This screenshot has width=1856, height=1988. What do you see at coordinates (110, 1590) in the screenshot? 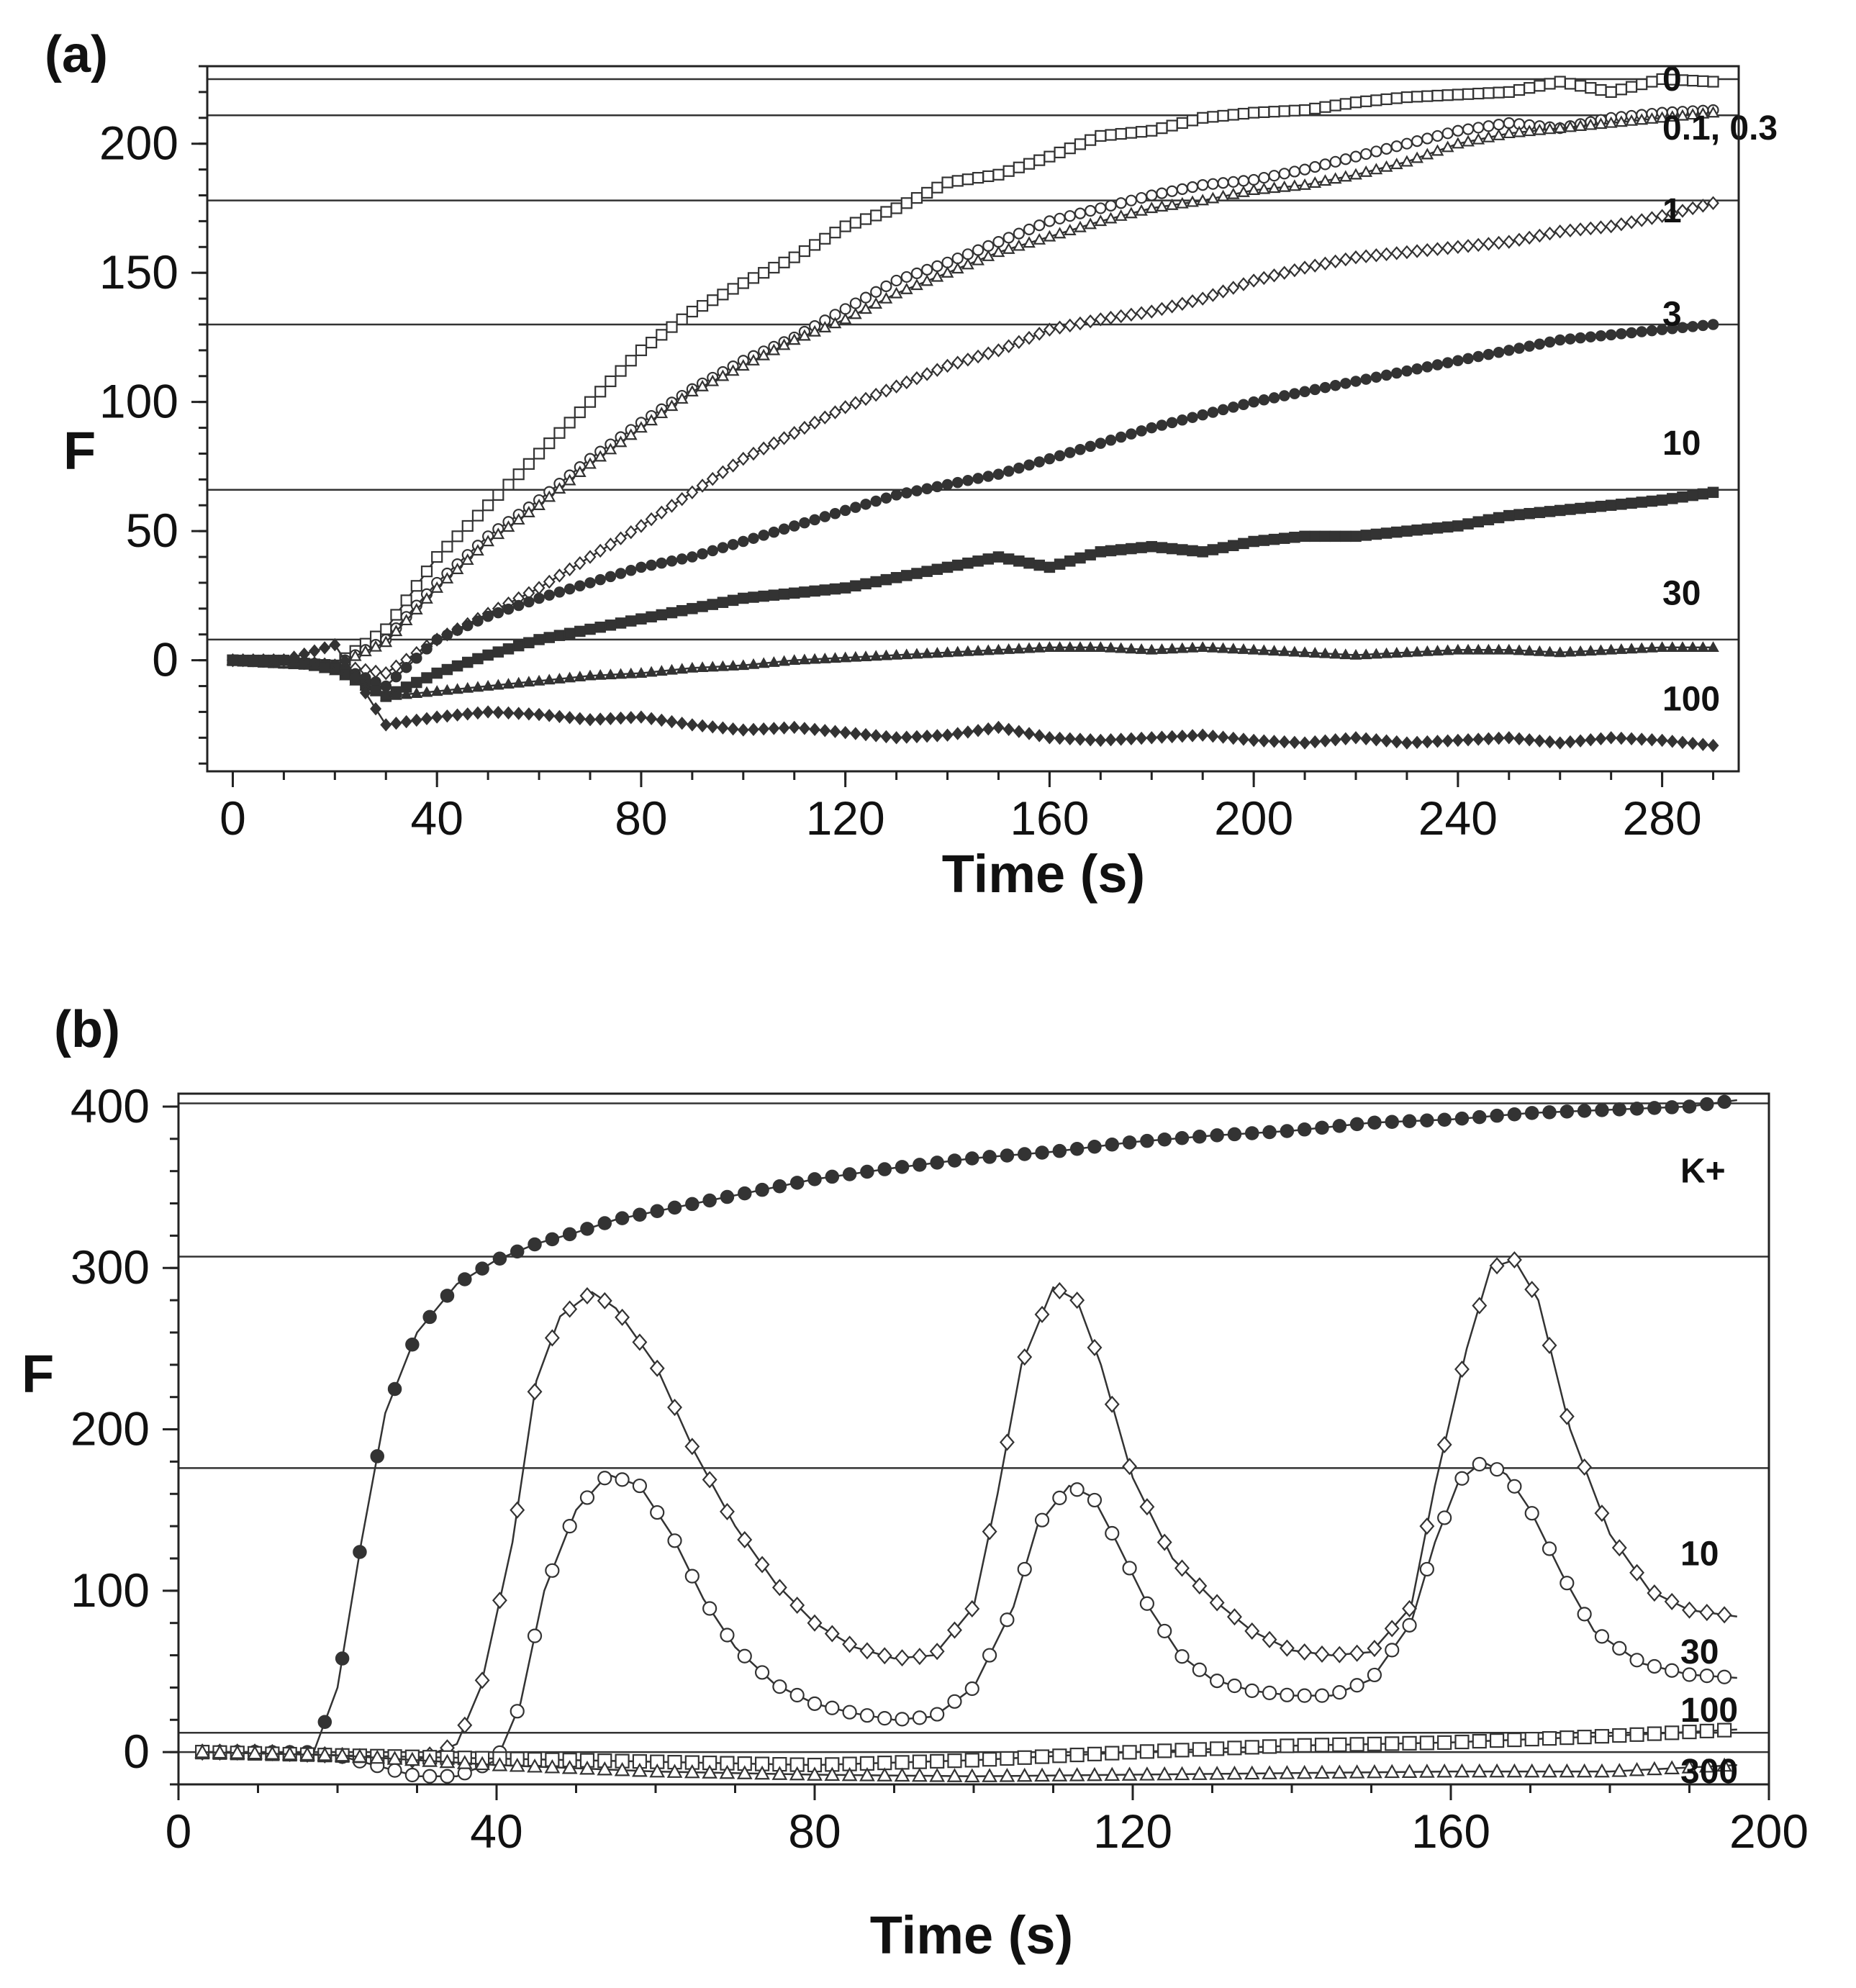
I see `panel-b-y-tick-label: 100` at bounding box center [110, 1590].